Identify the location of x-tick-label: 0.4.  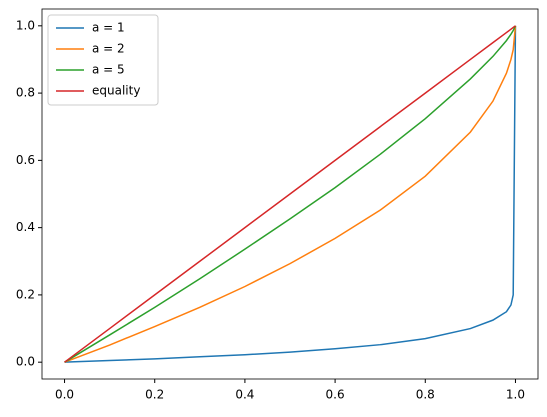
(244, 395).